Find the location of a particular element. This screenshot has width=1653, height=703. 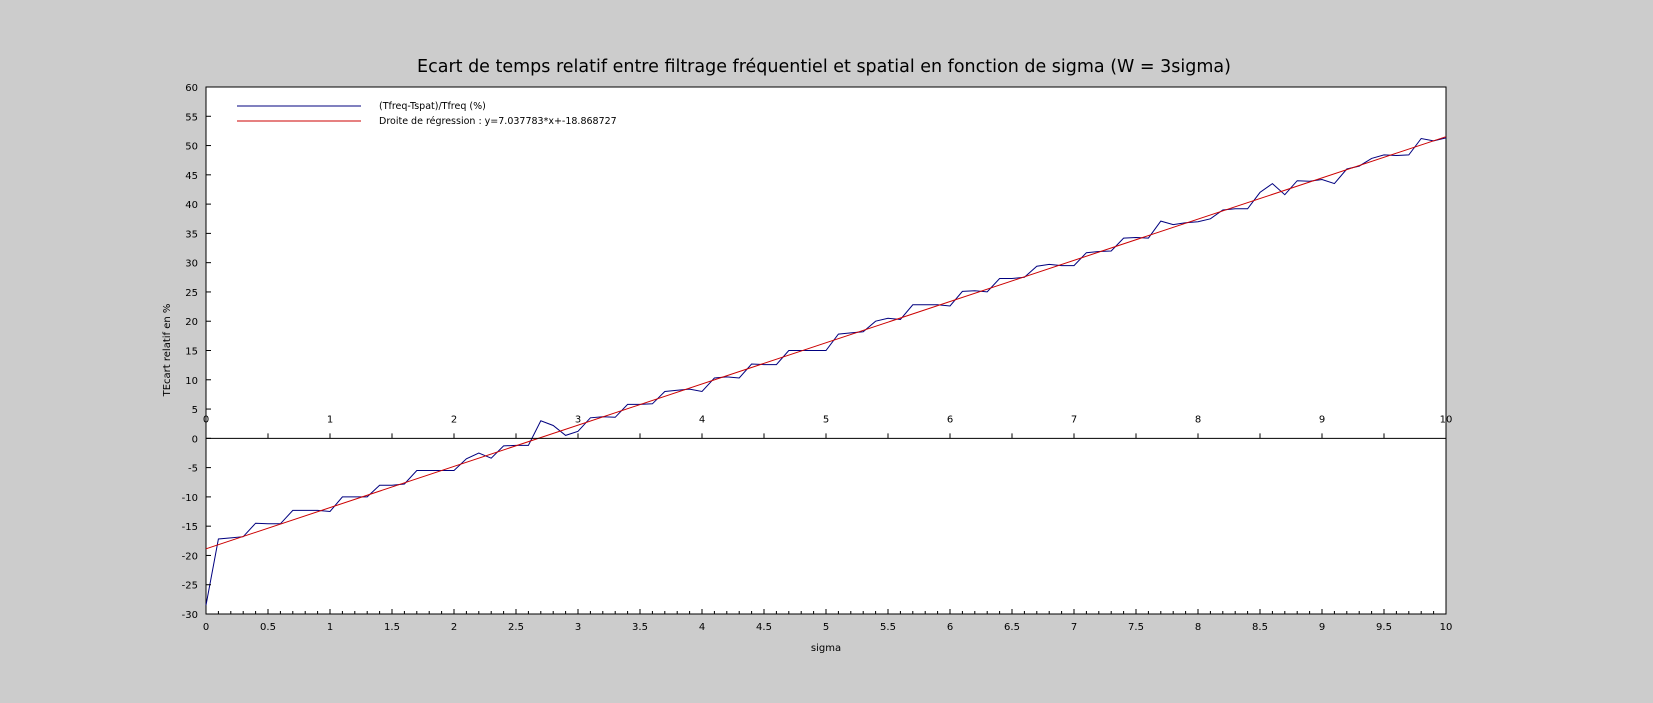

y-tick-label: 60 is located at coordinates (191, 88).